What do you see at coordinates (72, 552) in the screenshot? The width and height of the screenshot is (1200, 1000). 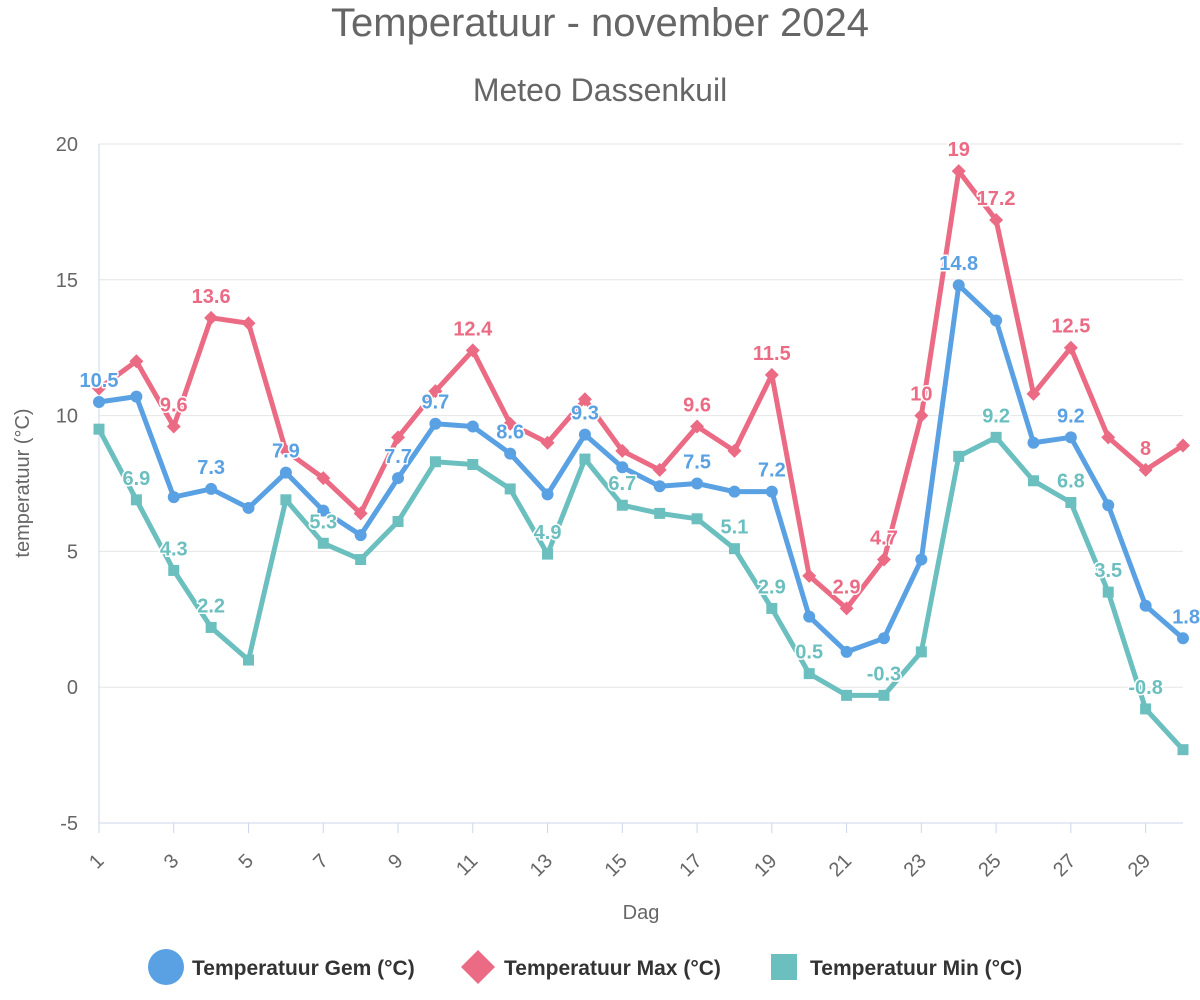 I see `y-tick-label: 5` at bounding box center [72, 552].